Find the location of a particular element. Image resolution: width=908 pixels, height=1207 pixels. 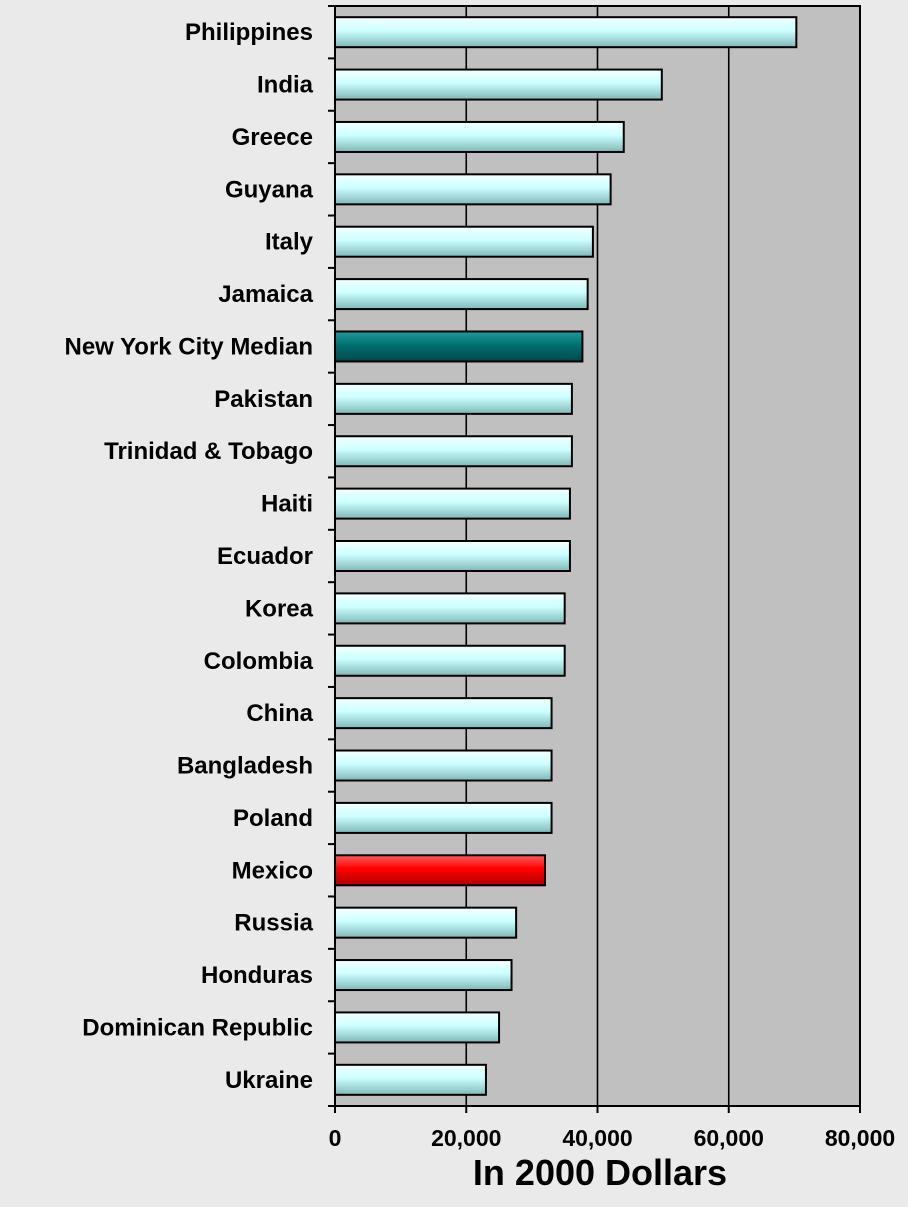

category-label: Italy is located at coordinates (289, 242).